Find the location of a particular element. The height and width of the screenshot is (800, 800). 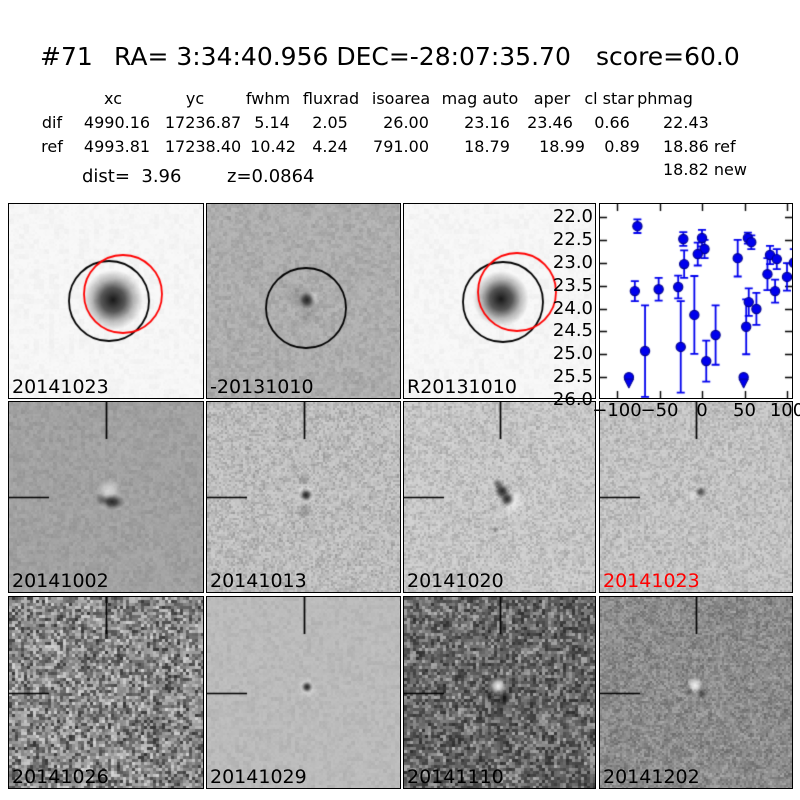

cutout-date-label: 20141110 is located at coordinates (455, 777).